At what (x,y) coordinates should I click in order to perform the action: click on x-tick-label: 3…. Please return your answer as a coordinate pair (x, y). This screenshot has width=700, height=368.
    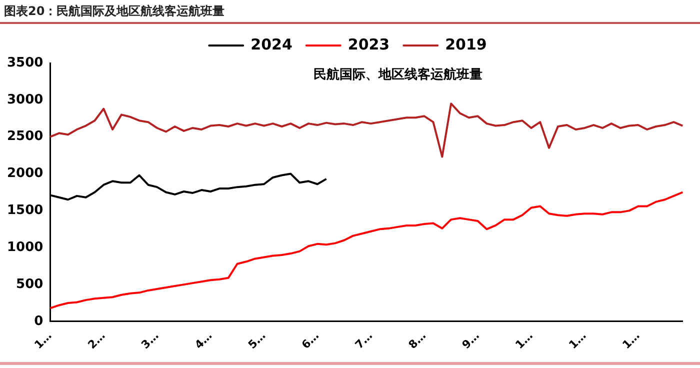
    Looking at the image, I should click on (150, 340).